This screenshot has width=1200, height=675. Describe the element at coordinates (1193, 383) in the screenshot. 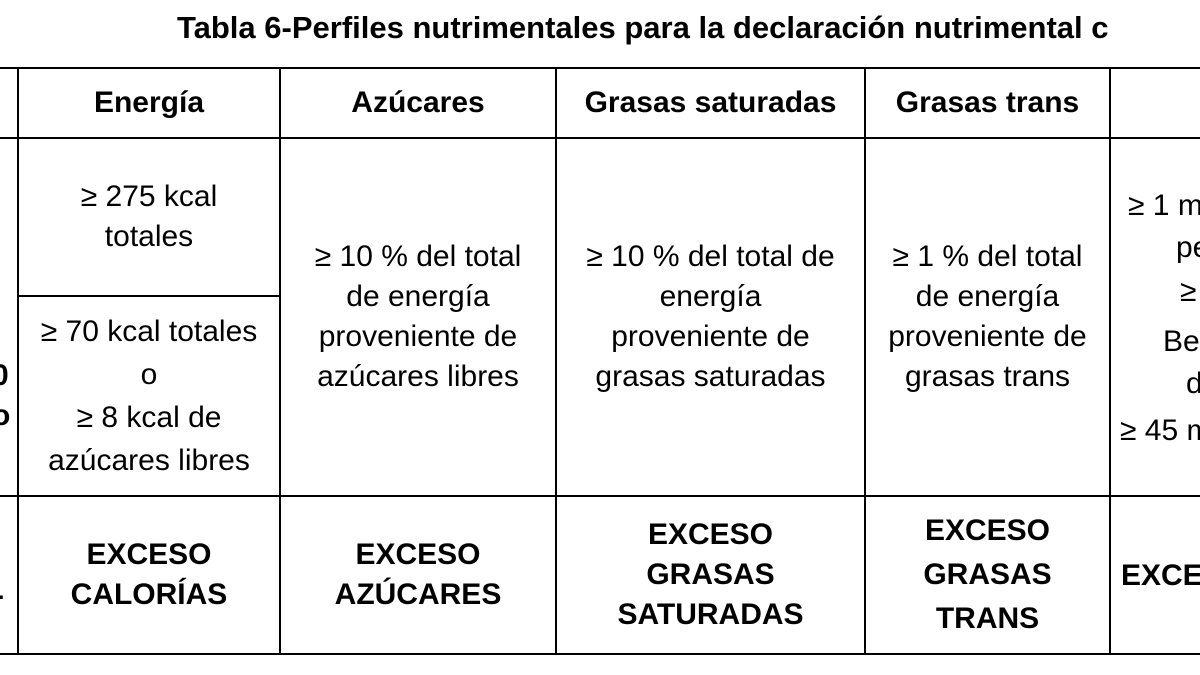

I see `cell-right-cut-line-5: d` at that location.